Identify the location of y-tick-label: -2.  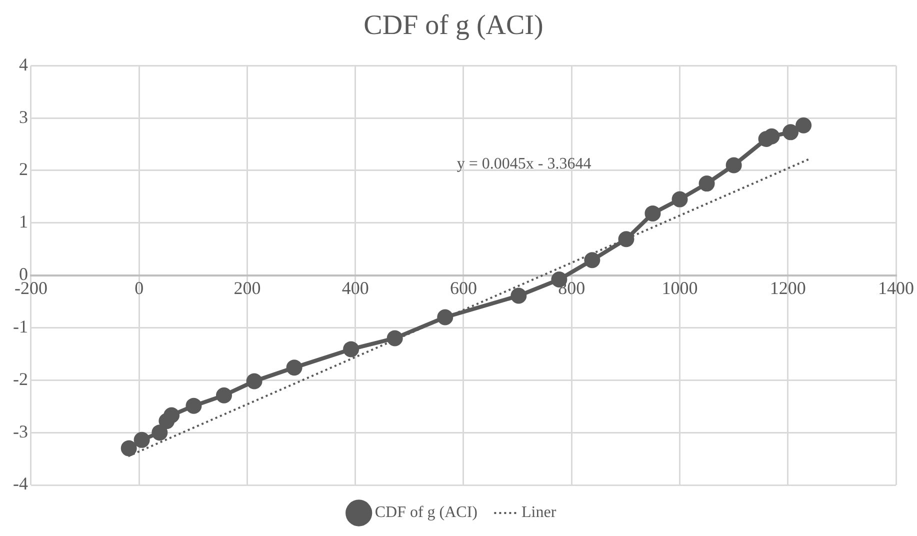
(20, 378).